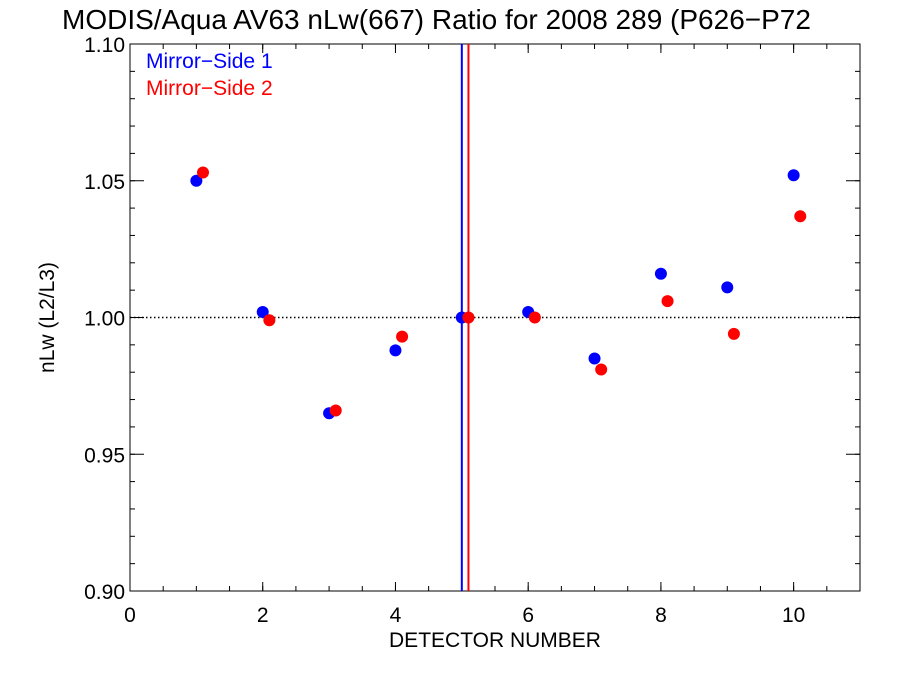 Image resolution: width=900 pixels, height=675 pixels. What do you see at coordinates (104, 319) in the screenshot?
I see `y-tick-label: 1.00` at bounding box center [104, 319].